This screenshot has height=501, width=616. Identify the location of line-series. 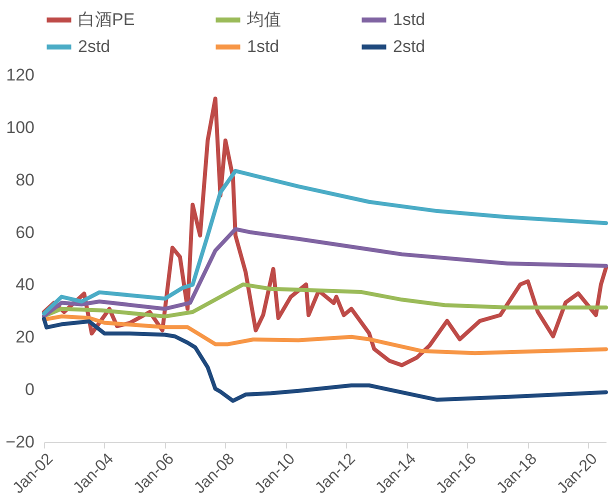
(325, 335).